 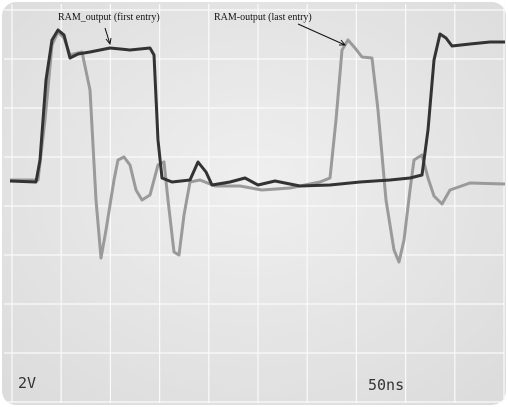 What do you see at coordinates (386, 385) in the screenshot?
I see `time-per-div: 50ns` at bounding box center [386, 385].